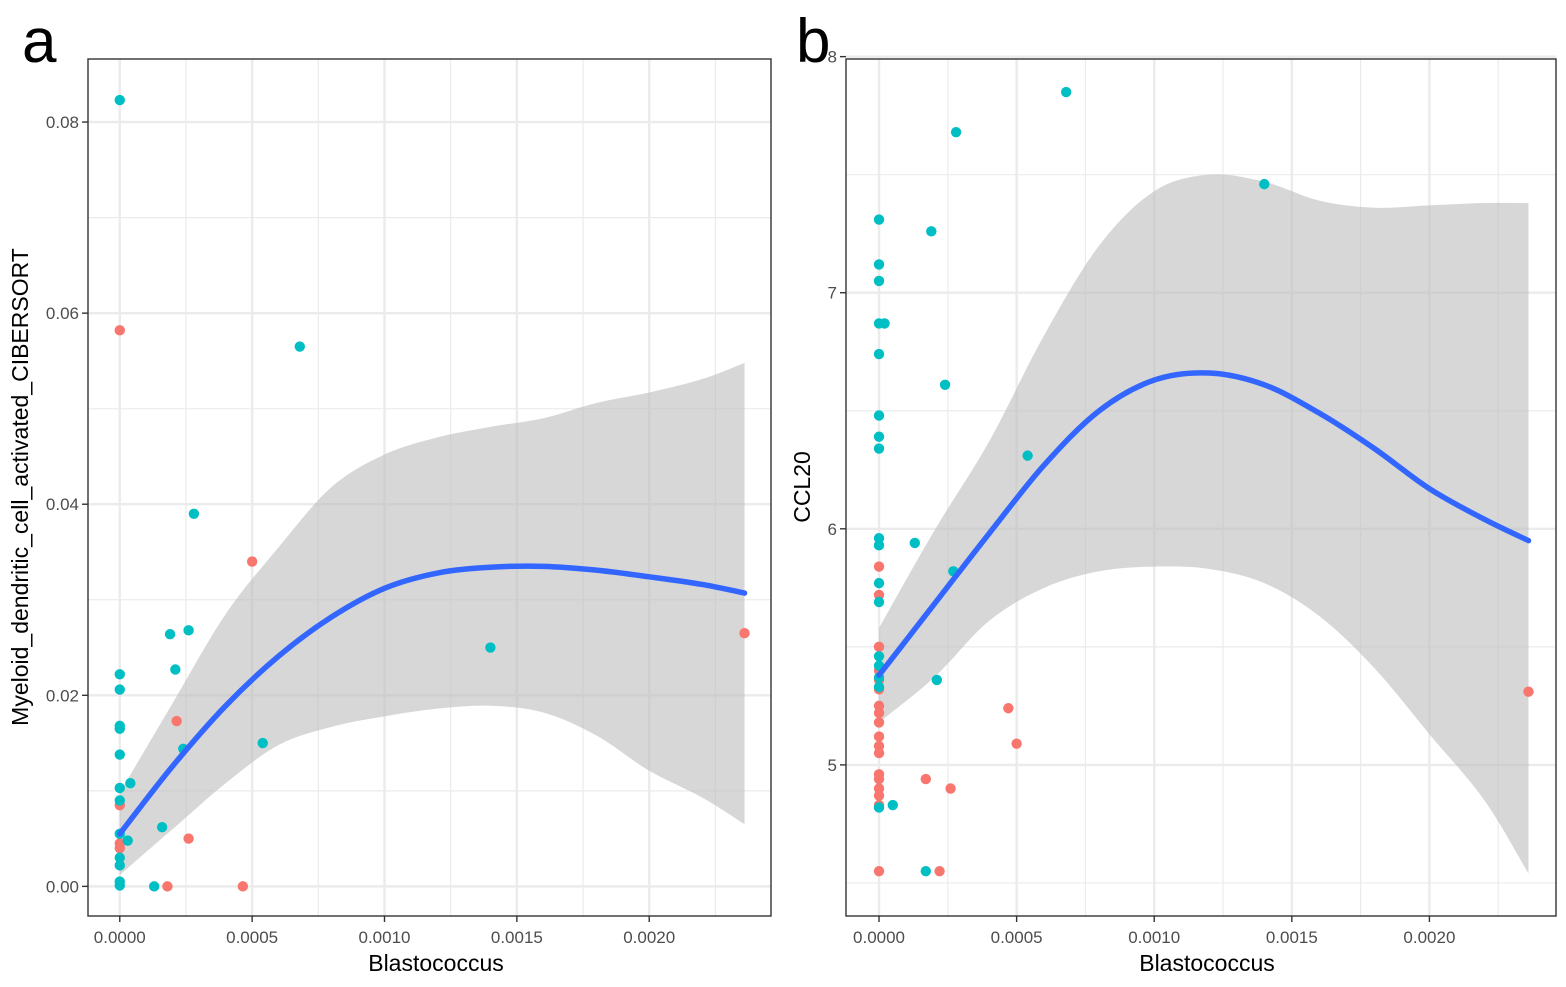 This screenshot has width=1566, height=987. Describe the element at coordinates (832, 57) in the screenshot. I see `panel-b-y-tick-label: 8` at that location.